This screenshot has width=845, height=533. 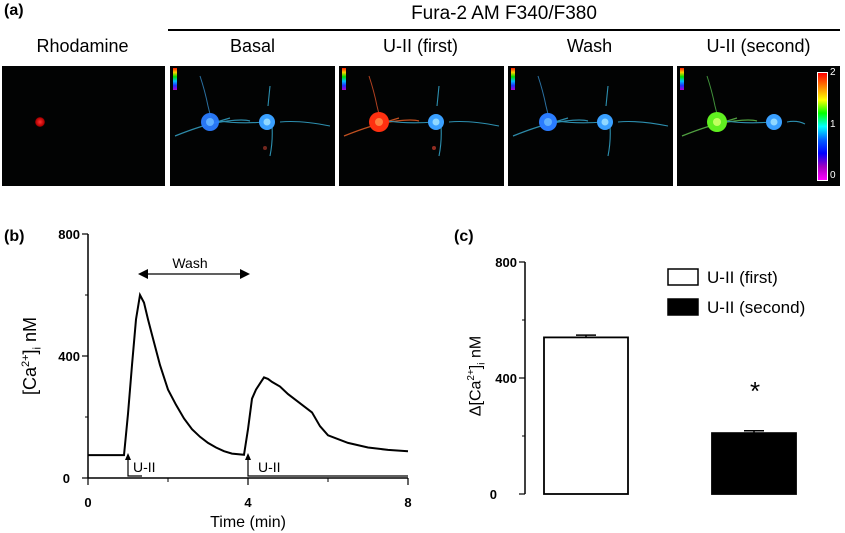 I want to click on b-ytick-label-400: 400, so click(x=69, y=356).